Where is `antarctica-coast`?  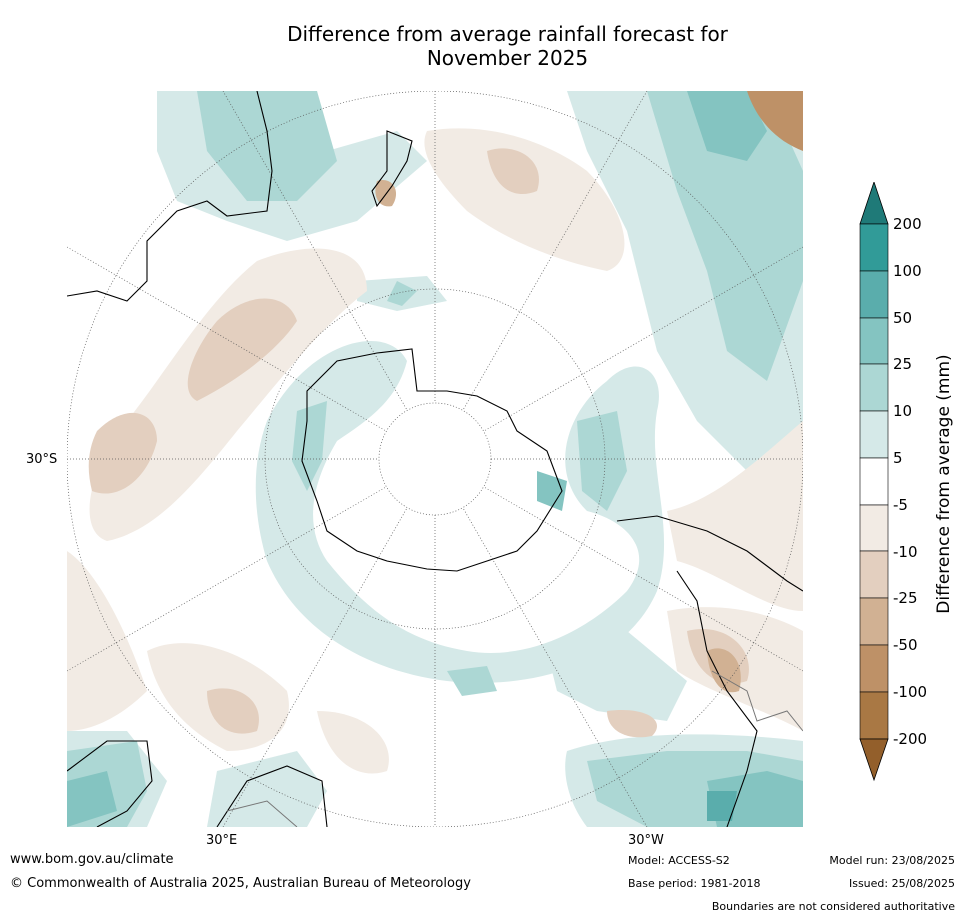
antarctica-coast is located at coordinates (432, 460).